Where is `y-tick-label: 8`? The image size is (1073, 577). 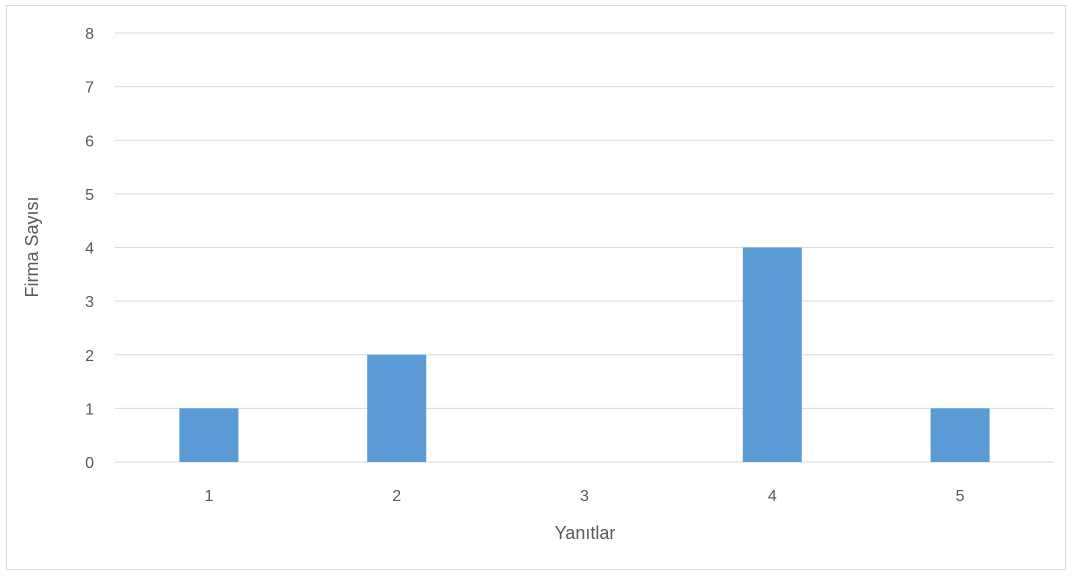 y-tick-label: 8 is located at coordinates (89, 34).